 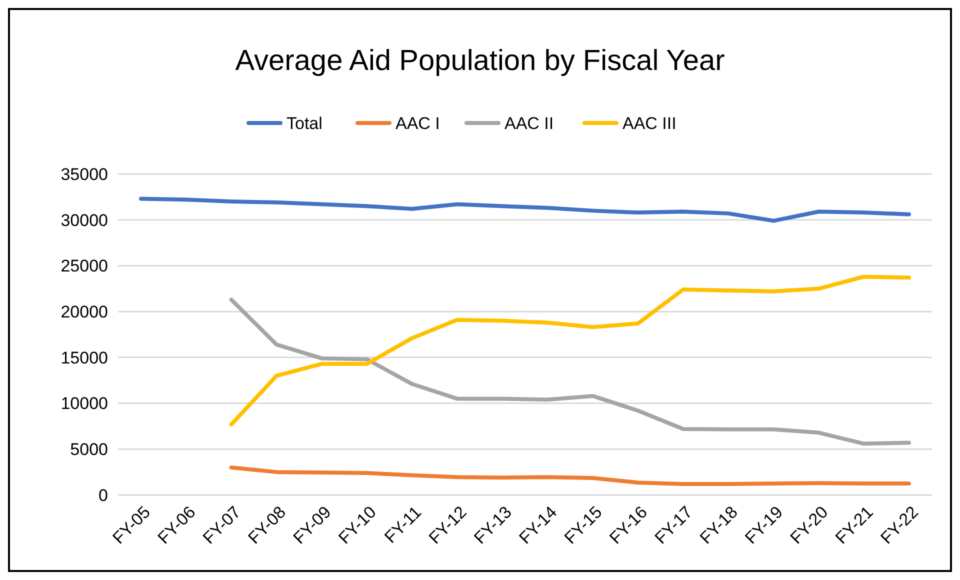 I want to click on y-tick-label: 20000, so click(x=84, y=312).